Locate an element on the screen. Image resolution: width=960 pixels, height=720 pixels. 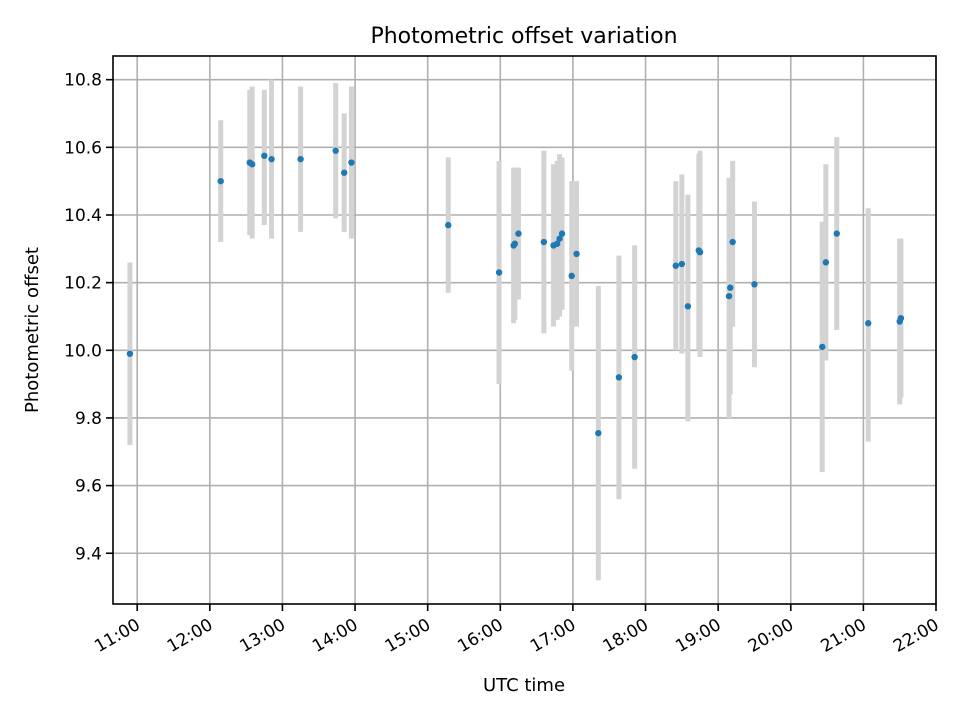
y-tick-label: 10.4 is located at coordinates (83, 216).